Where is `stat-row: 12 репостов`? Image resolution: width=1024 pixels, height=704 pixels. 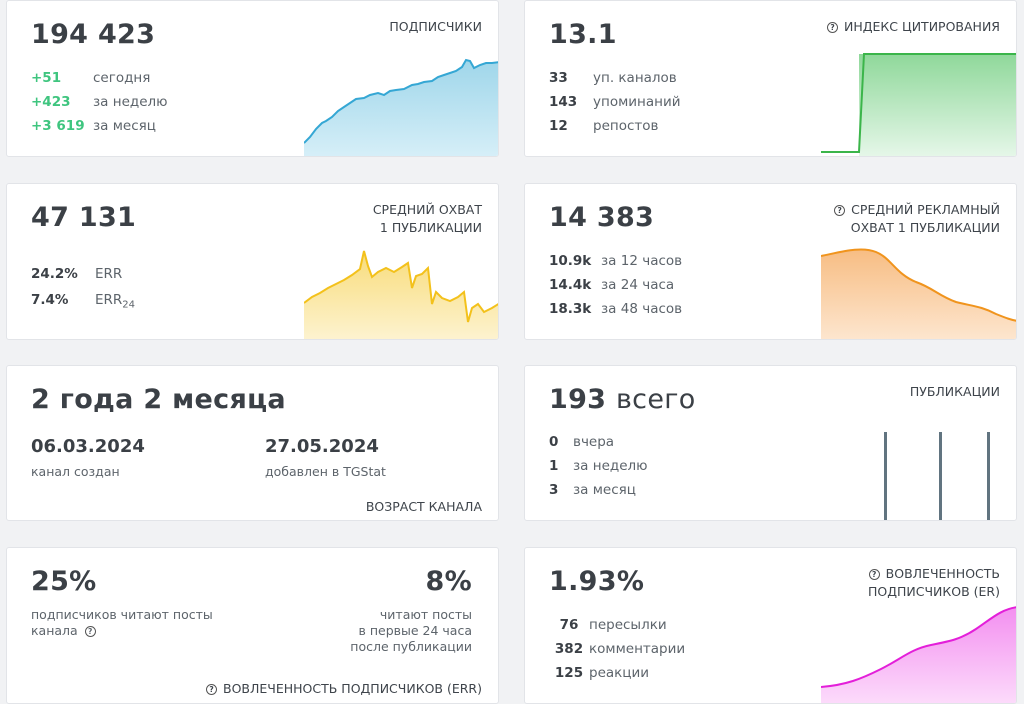 stat-row: 12 репостов is located at coordinates (603, 126).